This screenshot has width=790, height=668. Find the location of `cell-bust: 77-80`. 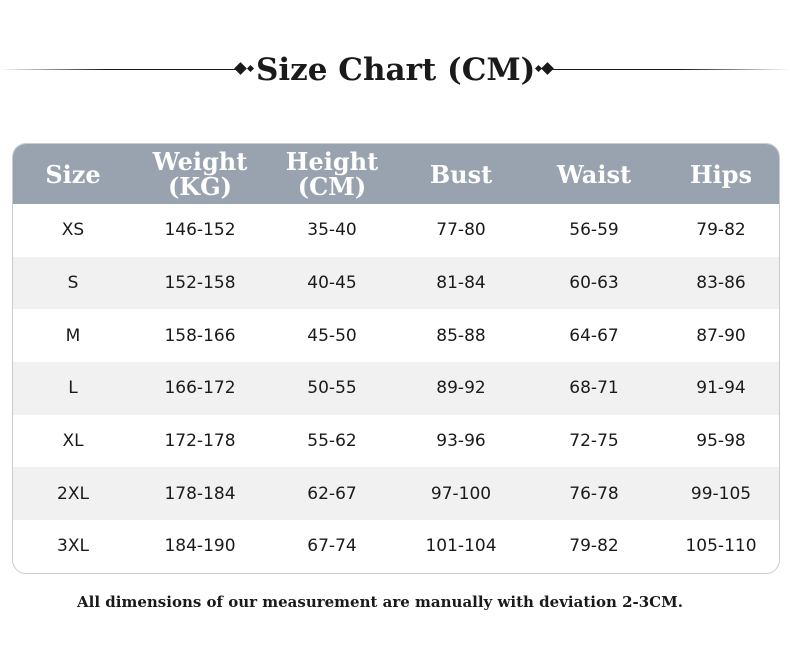

cell-bust: 77-80 is located at coordinates (461, 230).